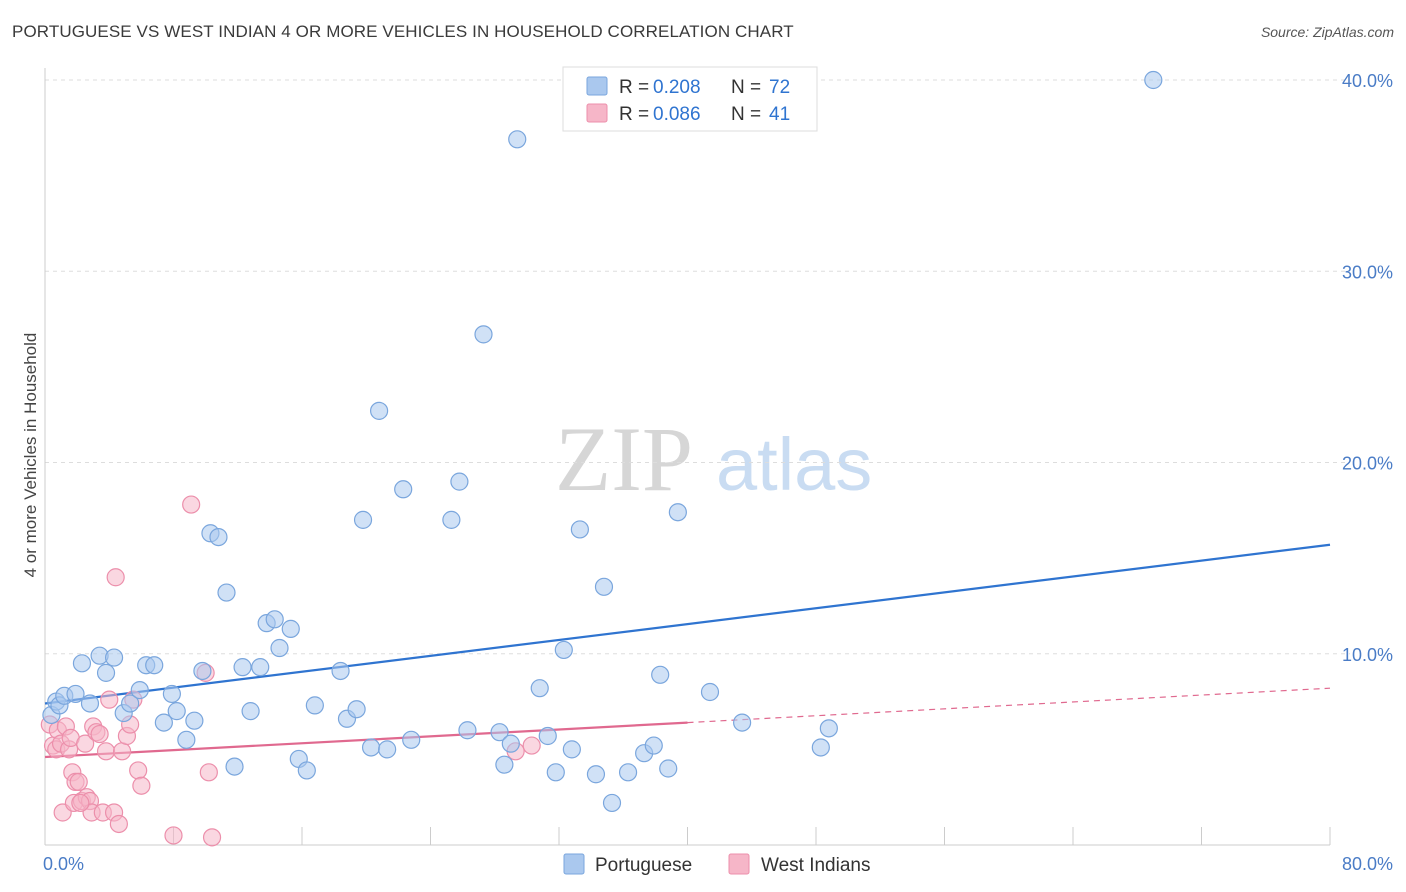  What do you see at coordinates (1367, 464) in the screenshot?
I see `y-tick-label: 20.0%` at bounding box center [1367, 464].